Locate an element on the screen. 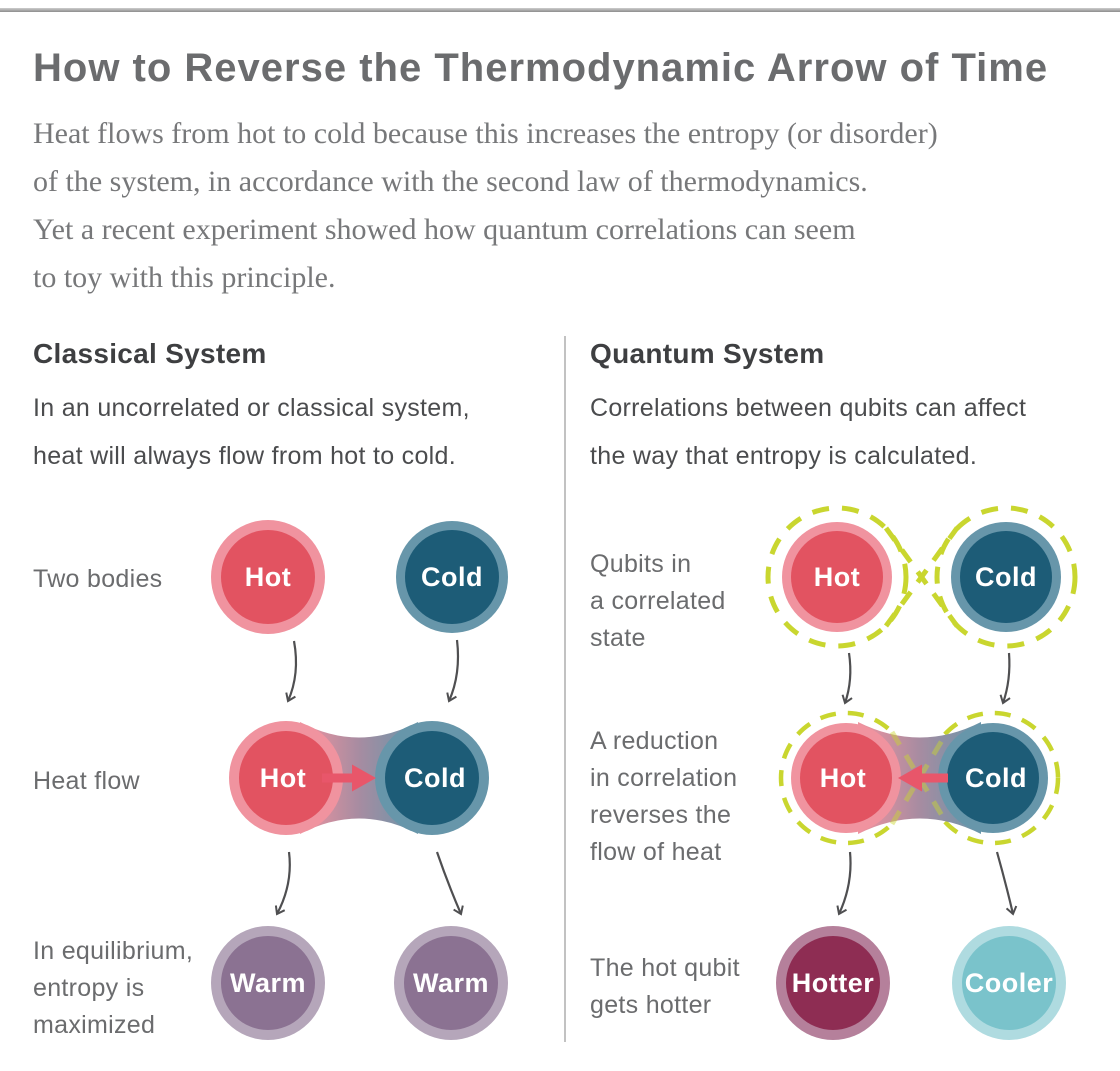  label-equilibrium: In equilibrium, entropy is maximized is located at coordinates (113, 988).